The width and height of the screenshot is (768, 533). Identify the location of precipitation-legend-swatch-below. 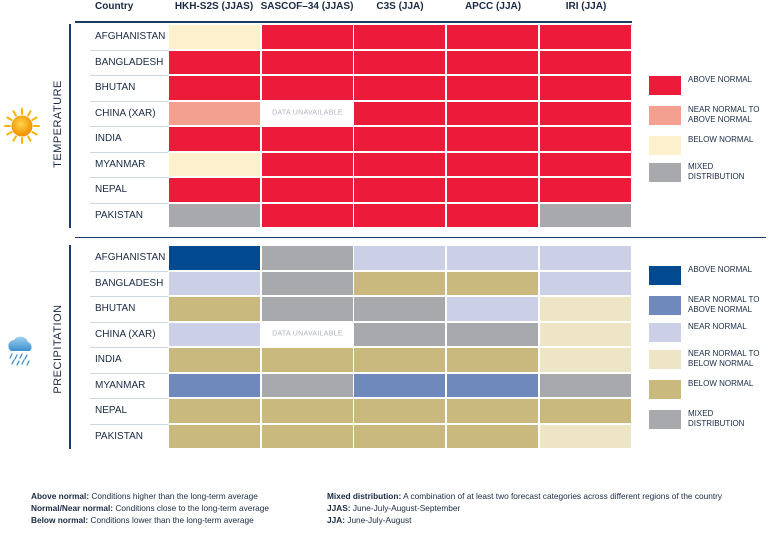
(665, 389).